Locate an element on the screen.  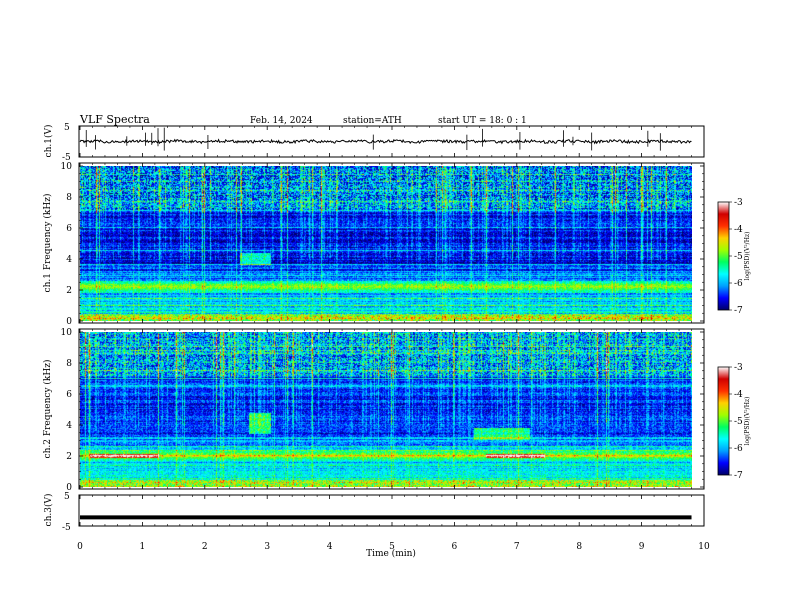
figure-title: VLF Spectra is located at coordinates (114, 119).